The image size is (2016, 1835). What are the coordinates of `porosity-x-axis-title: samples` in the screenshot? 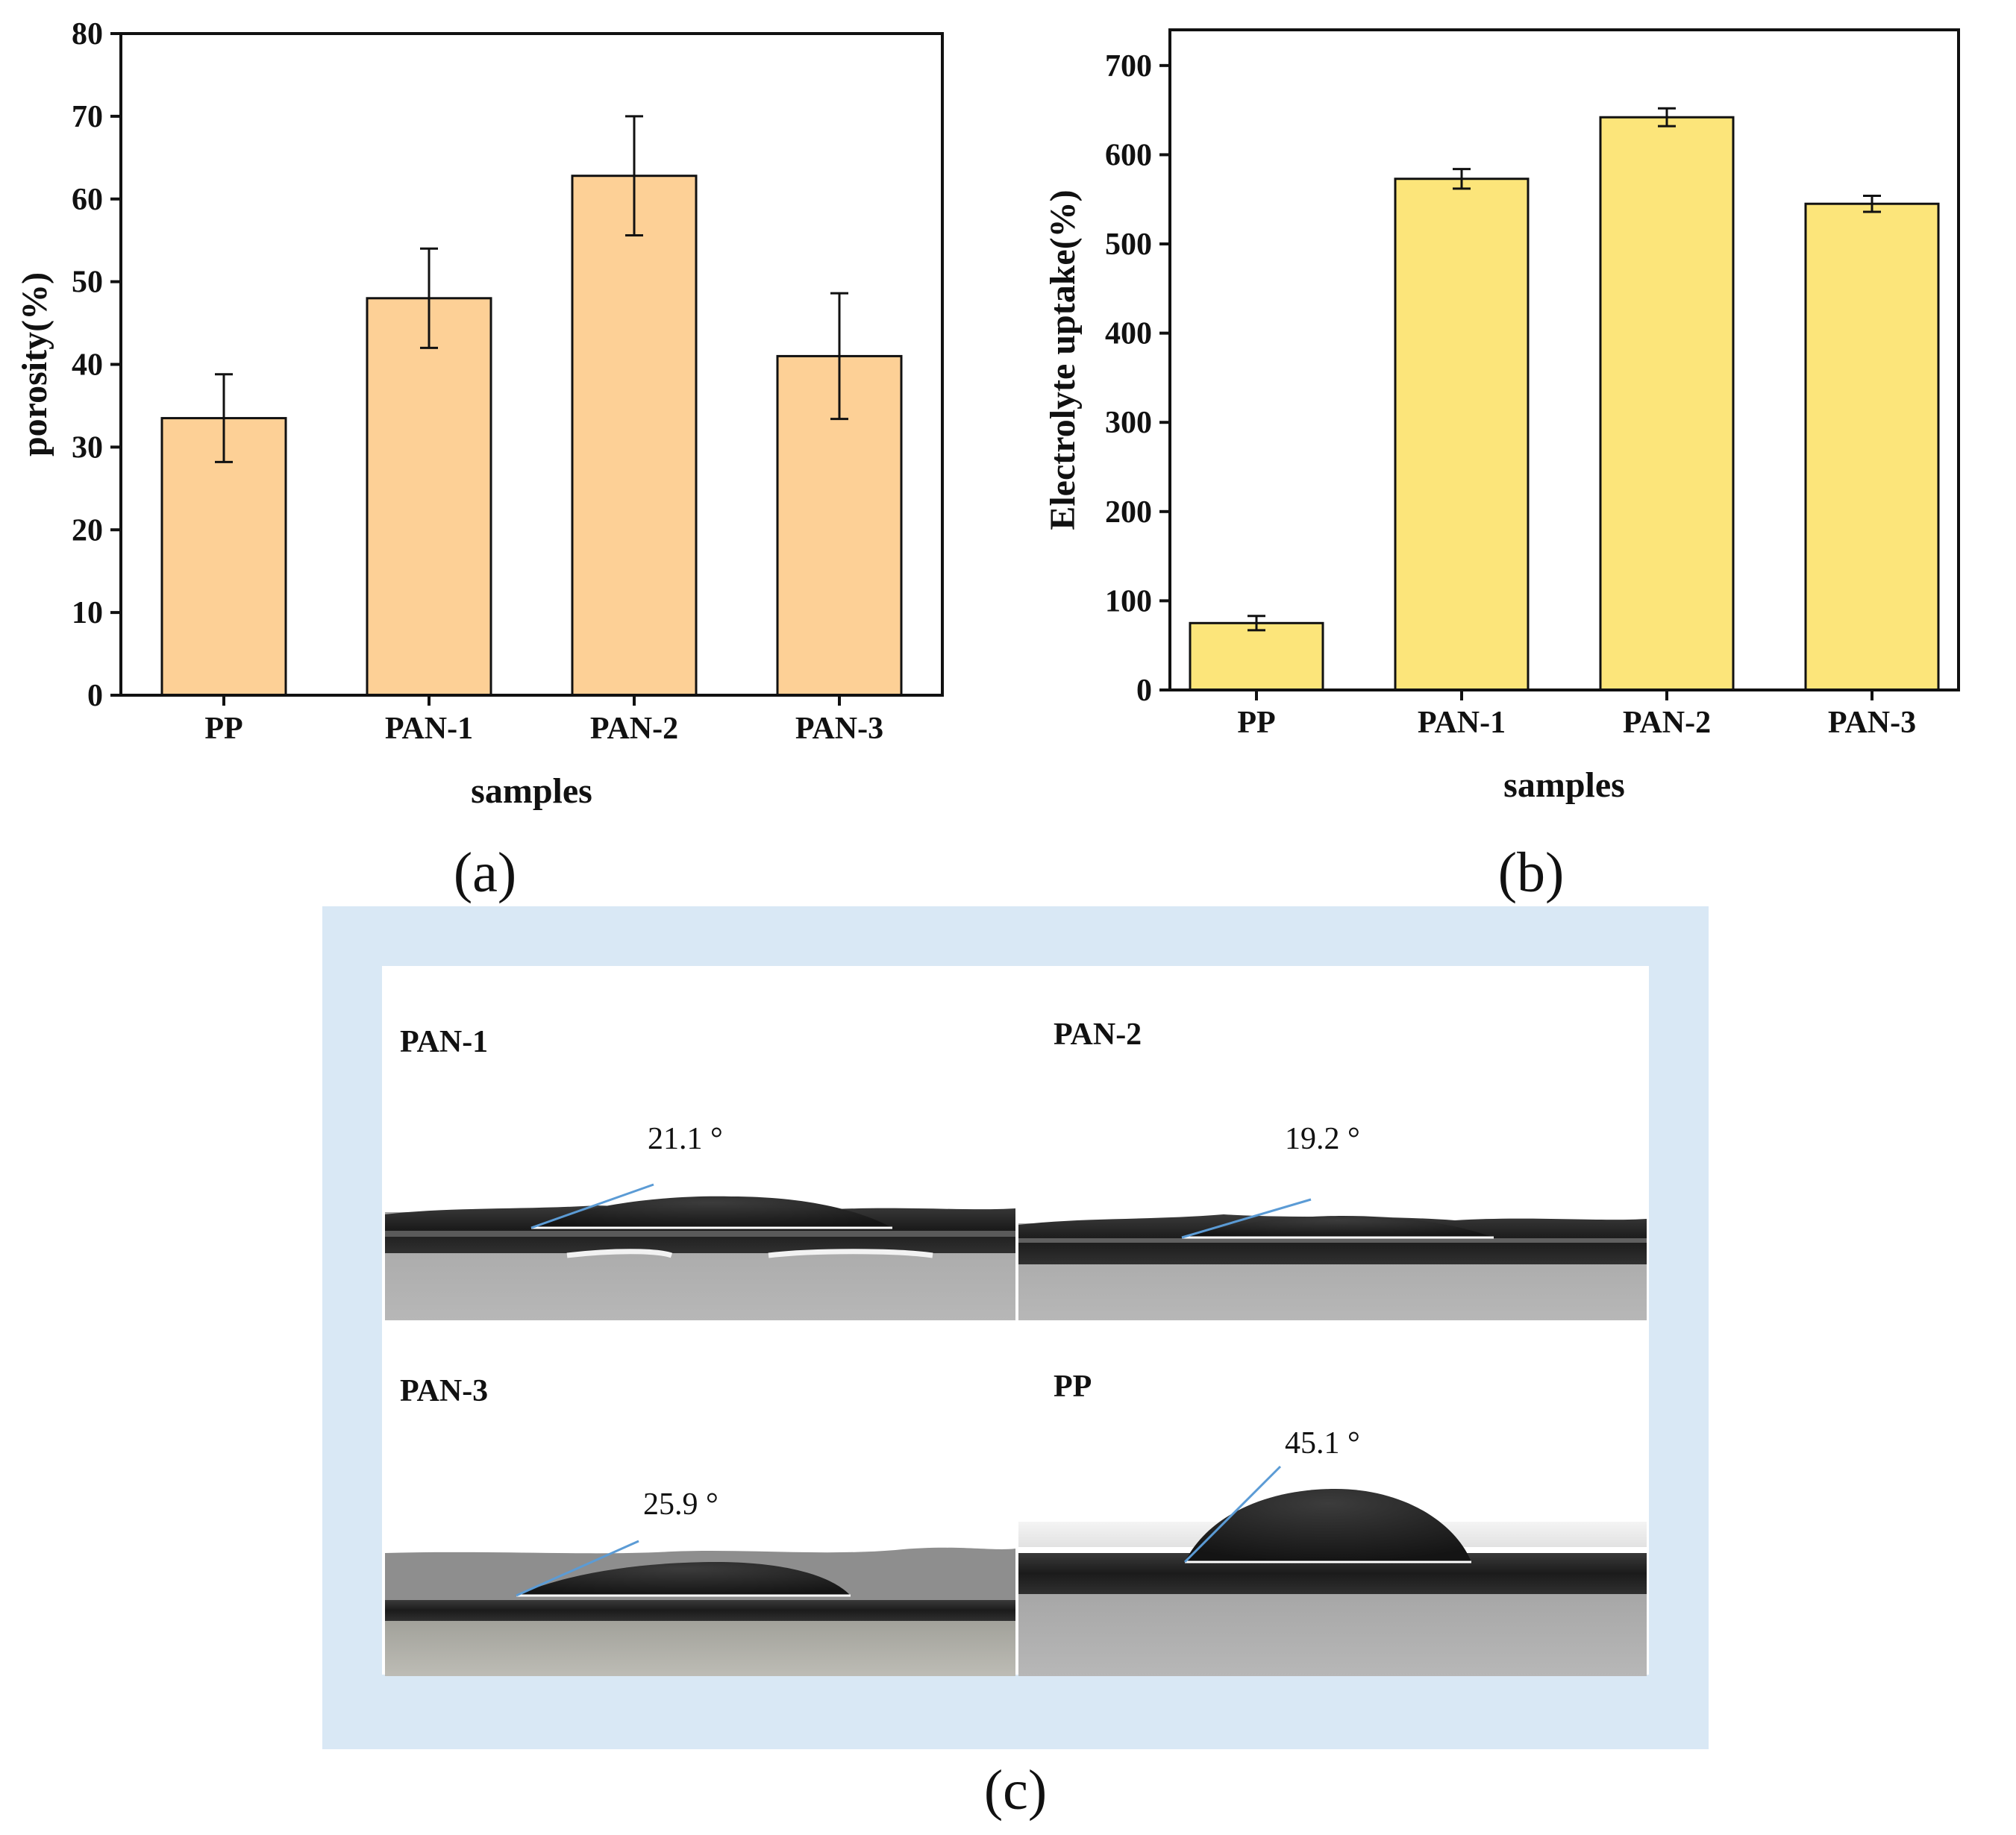 It's located at (531, 791).